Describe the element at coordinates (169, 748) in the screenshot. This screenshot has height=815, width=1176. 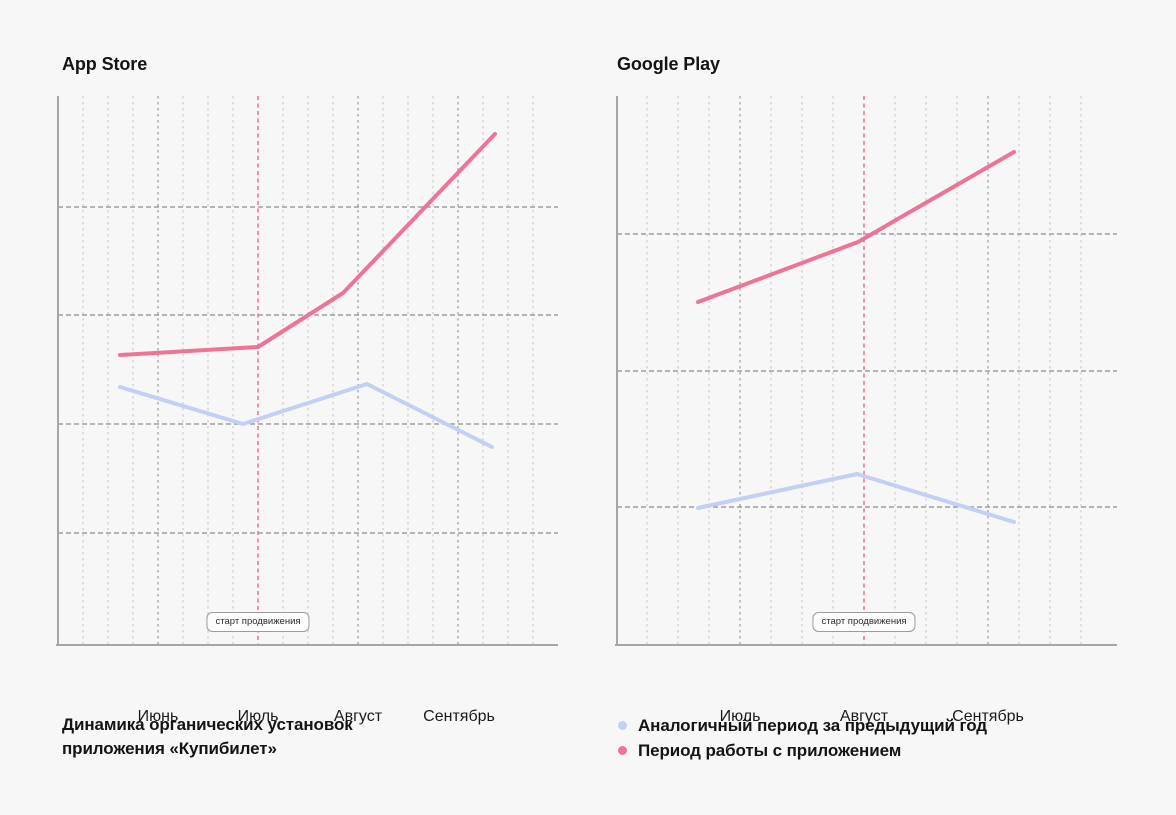
I see `caption-line-2: приложения «Купибилет»` at that location.